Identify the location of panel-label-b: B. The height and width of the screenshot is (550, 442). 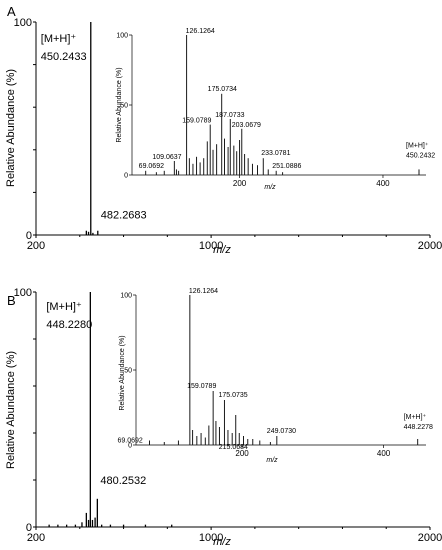
(11, 300).